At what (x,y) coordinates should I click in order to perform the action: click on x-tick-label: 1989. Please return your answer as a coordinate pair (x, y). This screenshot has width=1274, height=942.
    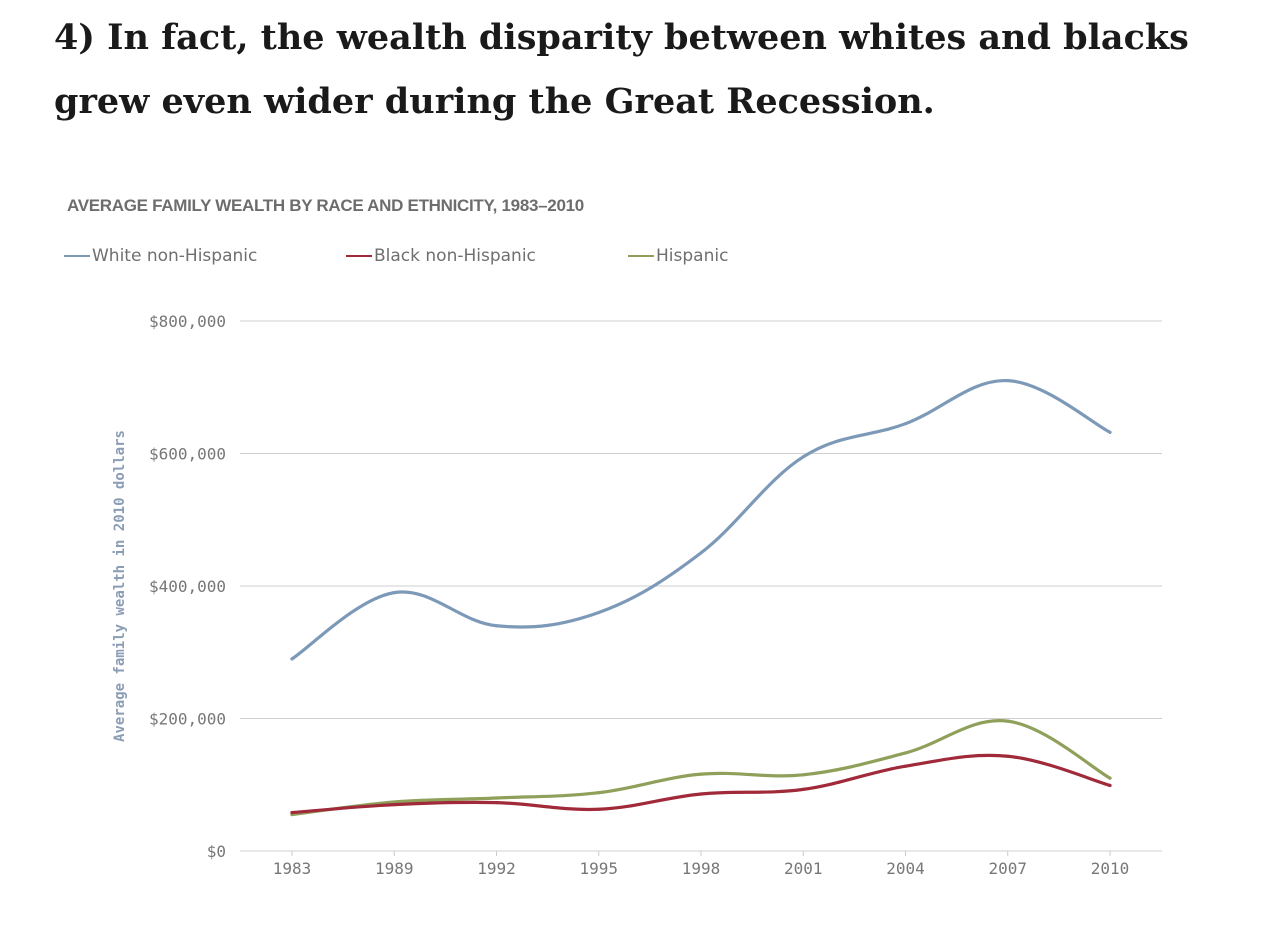
    Looking at the image, I should click on (394, 868).